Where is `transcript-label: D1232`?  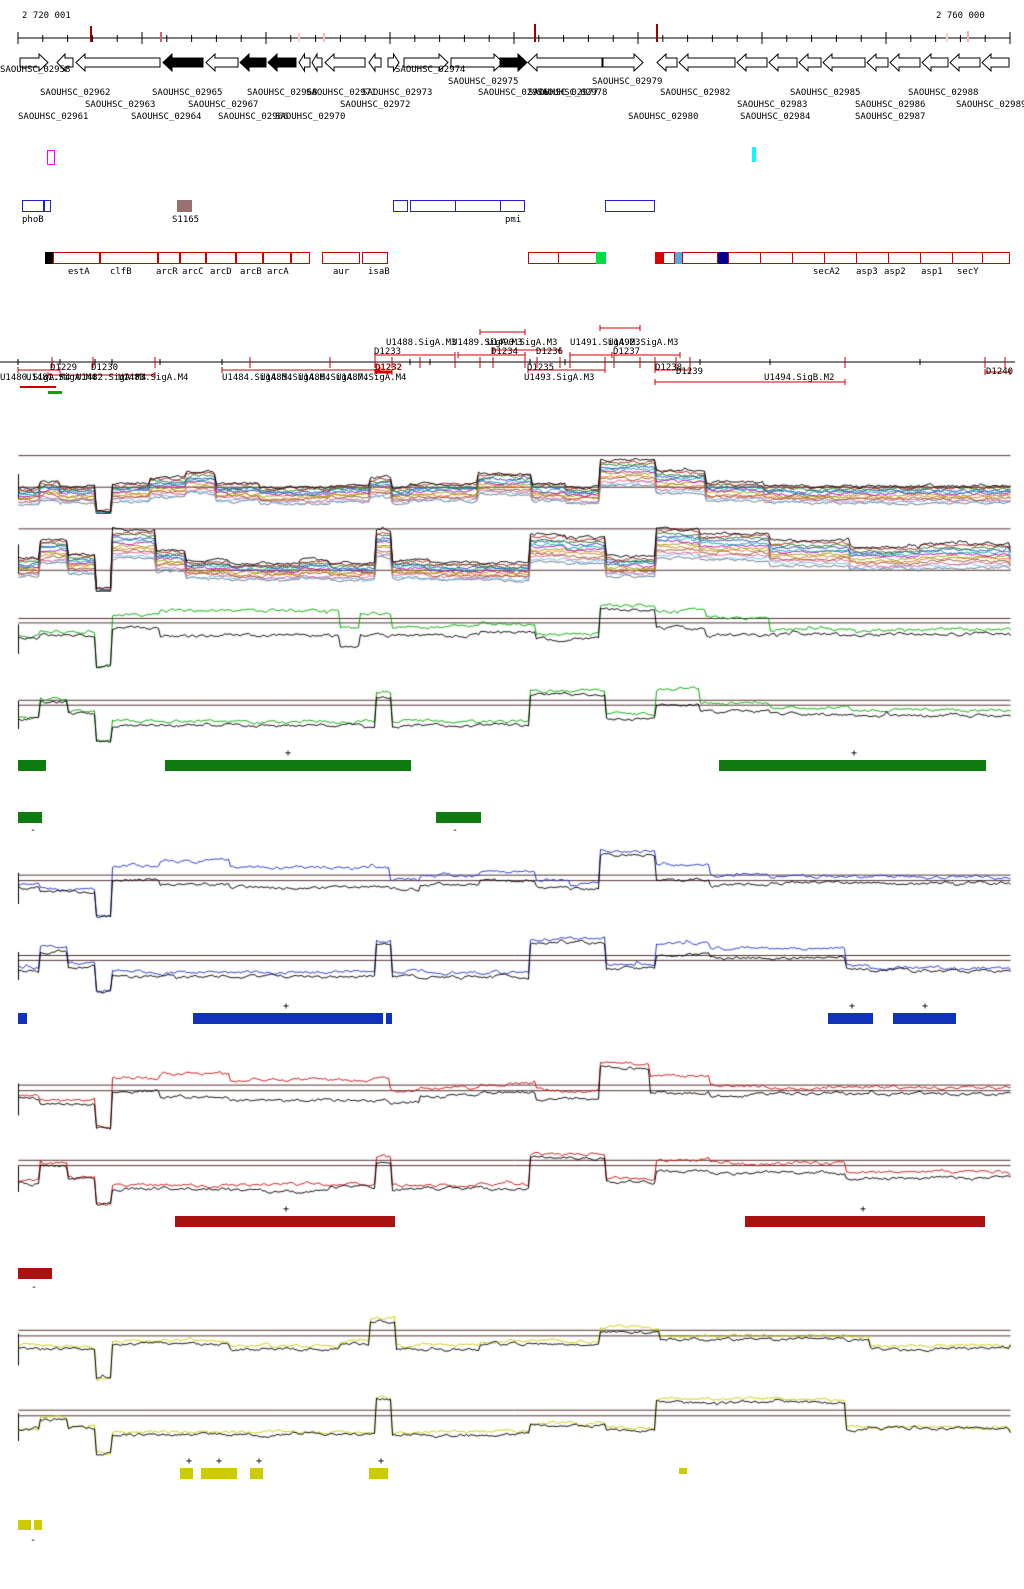 transcript-label: D1232 is located at coordinates (389, 368).